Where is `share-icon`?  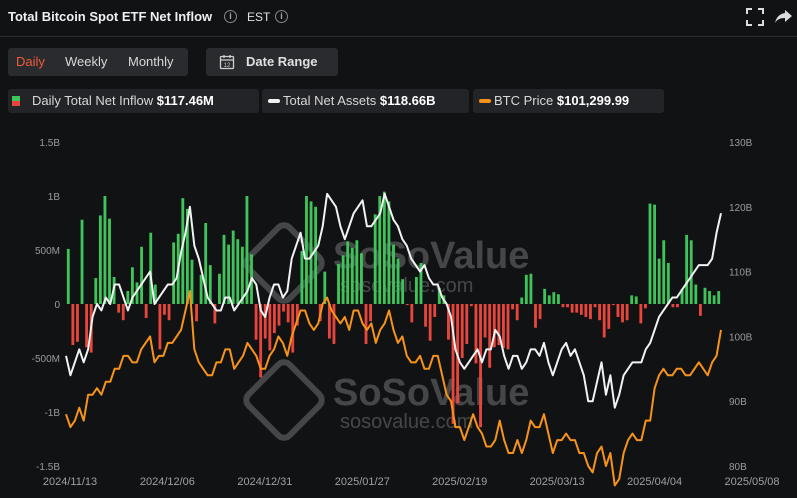
share-icon is located at coordinates (783, 17).